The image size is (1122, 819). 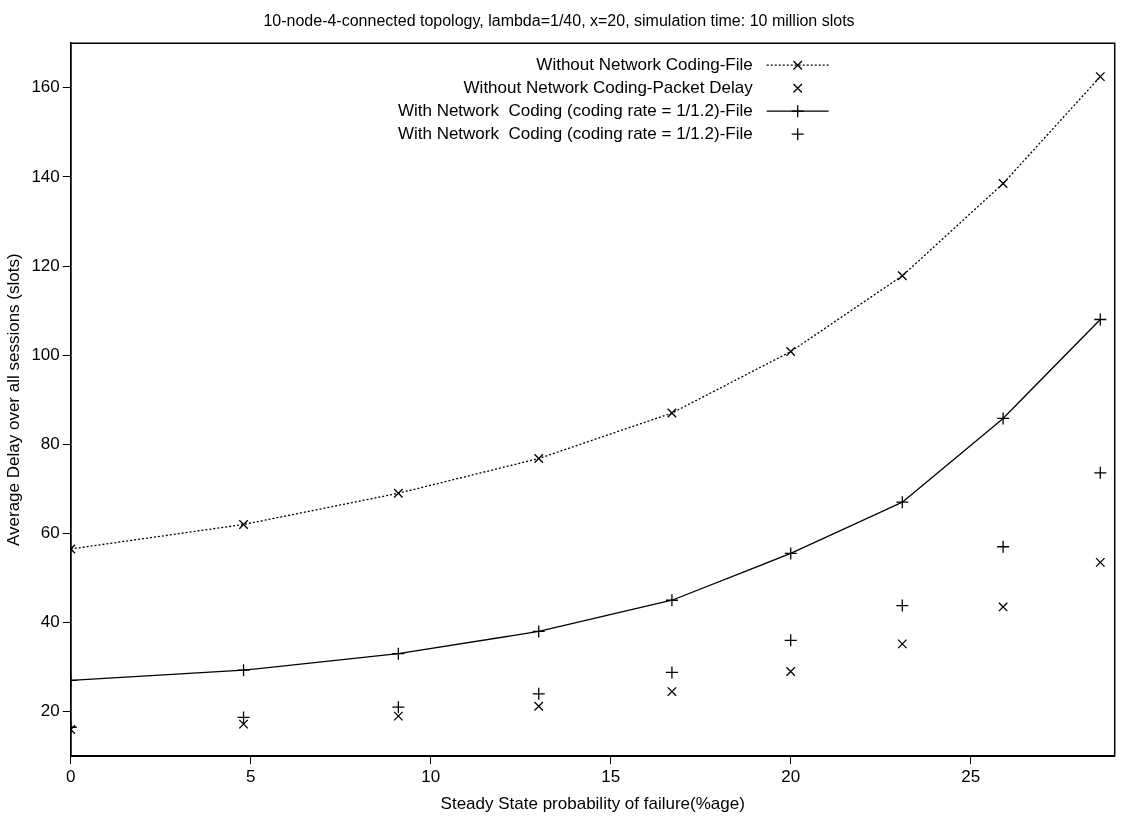 What do you see at coordinates (71, 777) in the screenshot?
I see `x-tick-label: 0` at bounding box center [71, 777].